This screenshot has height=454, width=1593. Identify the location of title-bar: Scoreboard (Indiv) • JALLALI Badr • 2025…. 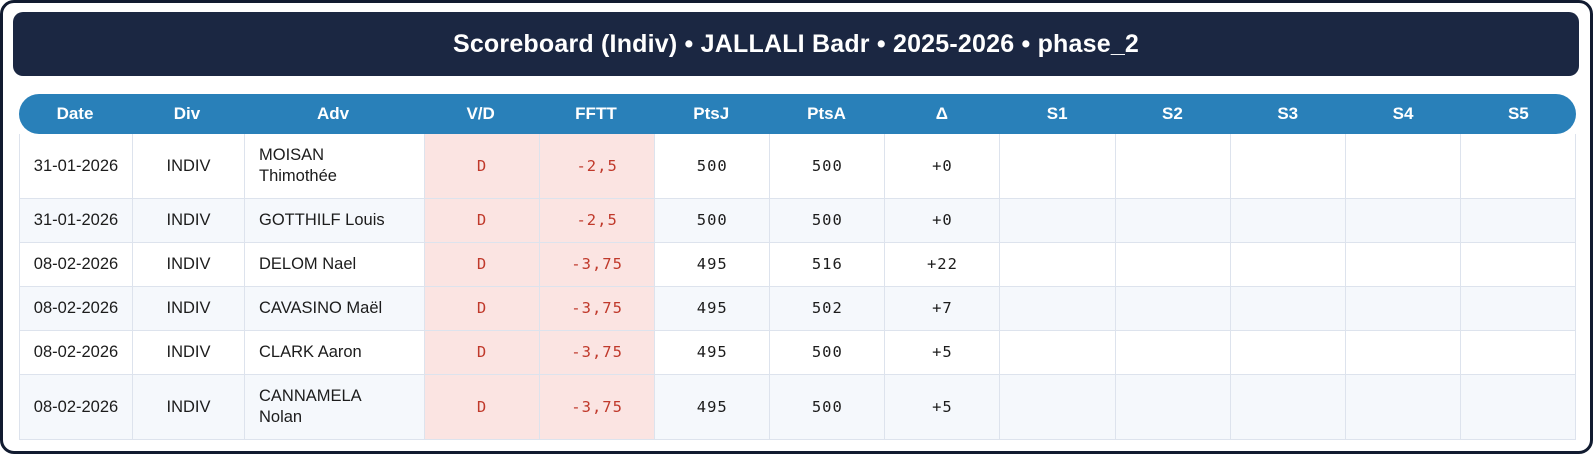
(796, 44).